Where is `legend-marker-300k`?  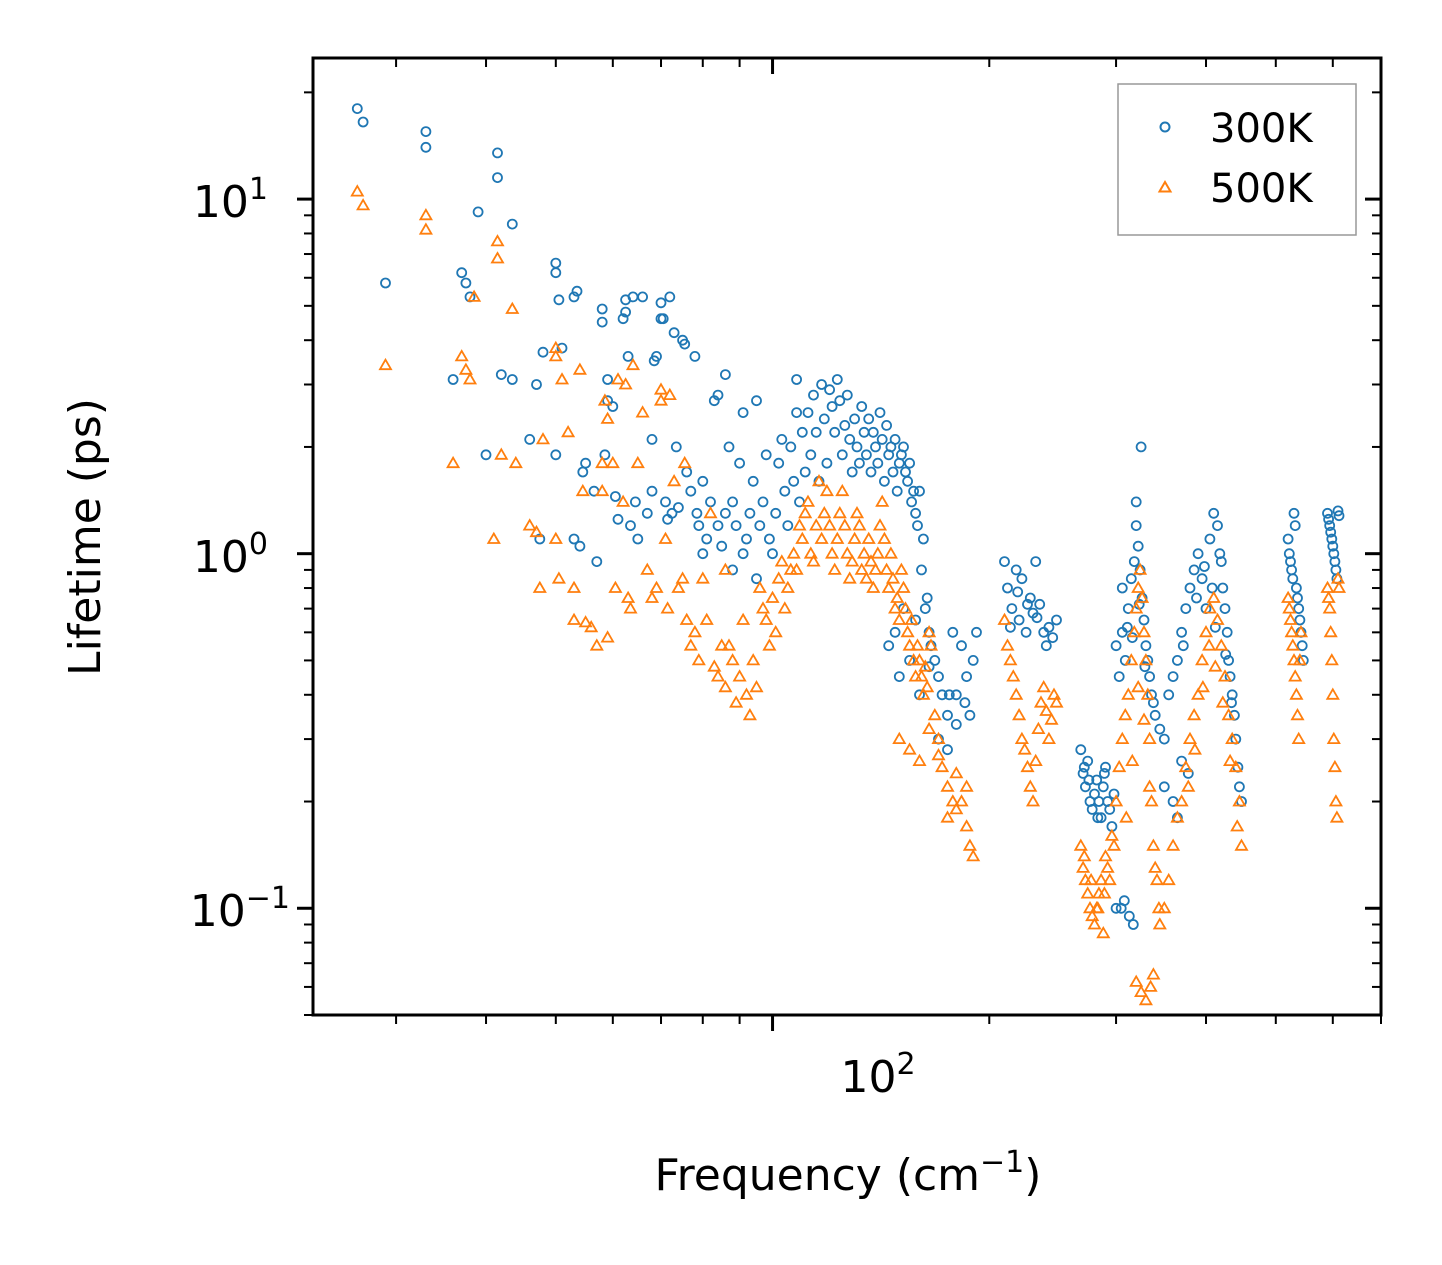
legend-marker-300k is located at coordinates (1165, 127).